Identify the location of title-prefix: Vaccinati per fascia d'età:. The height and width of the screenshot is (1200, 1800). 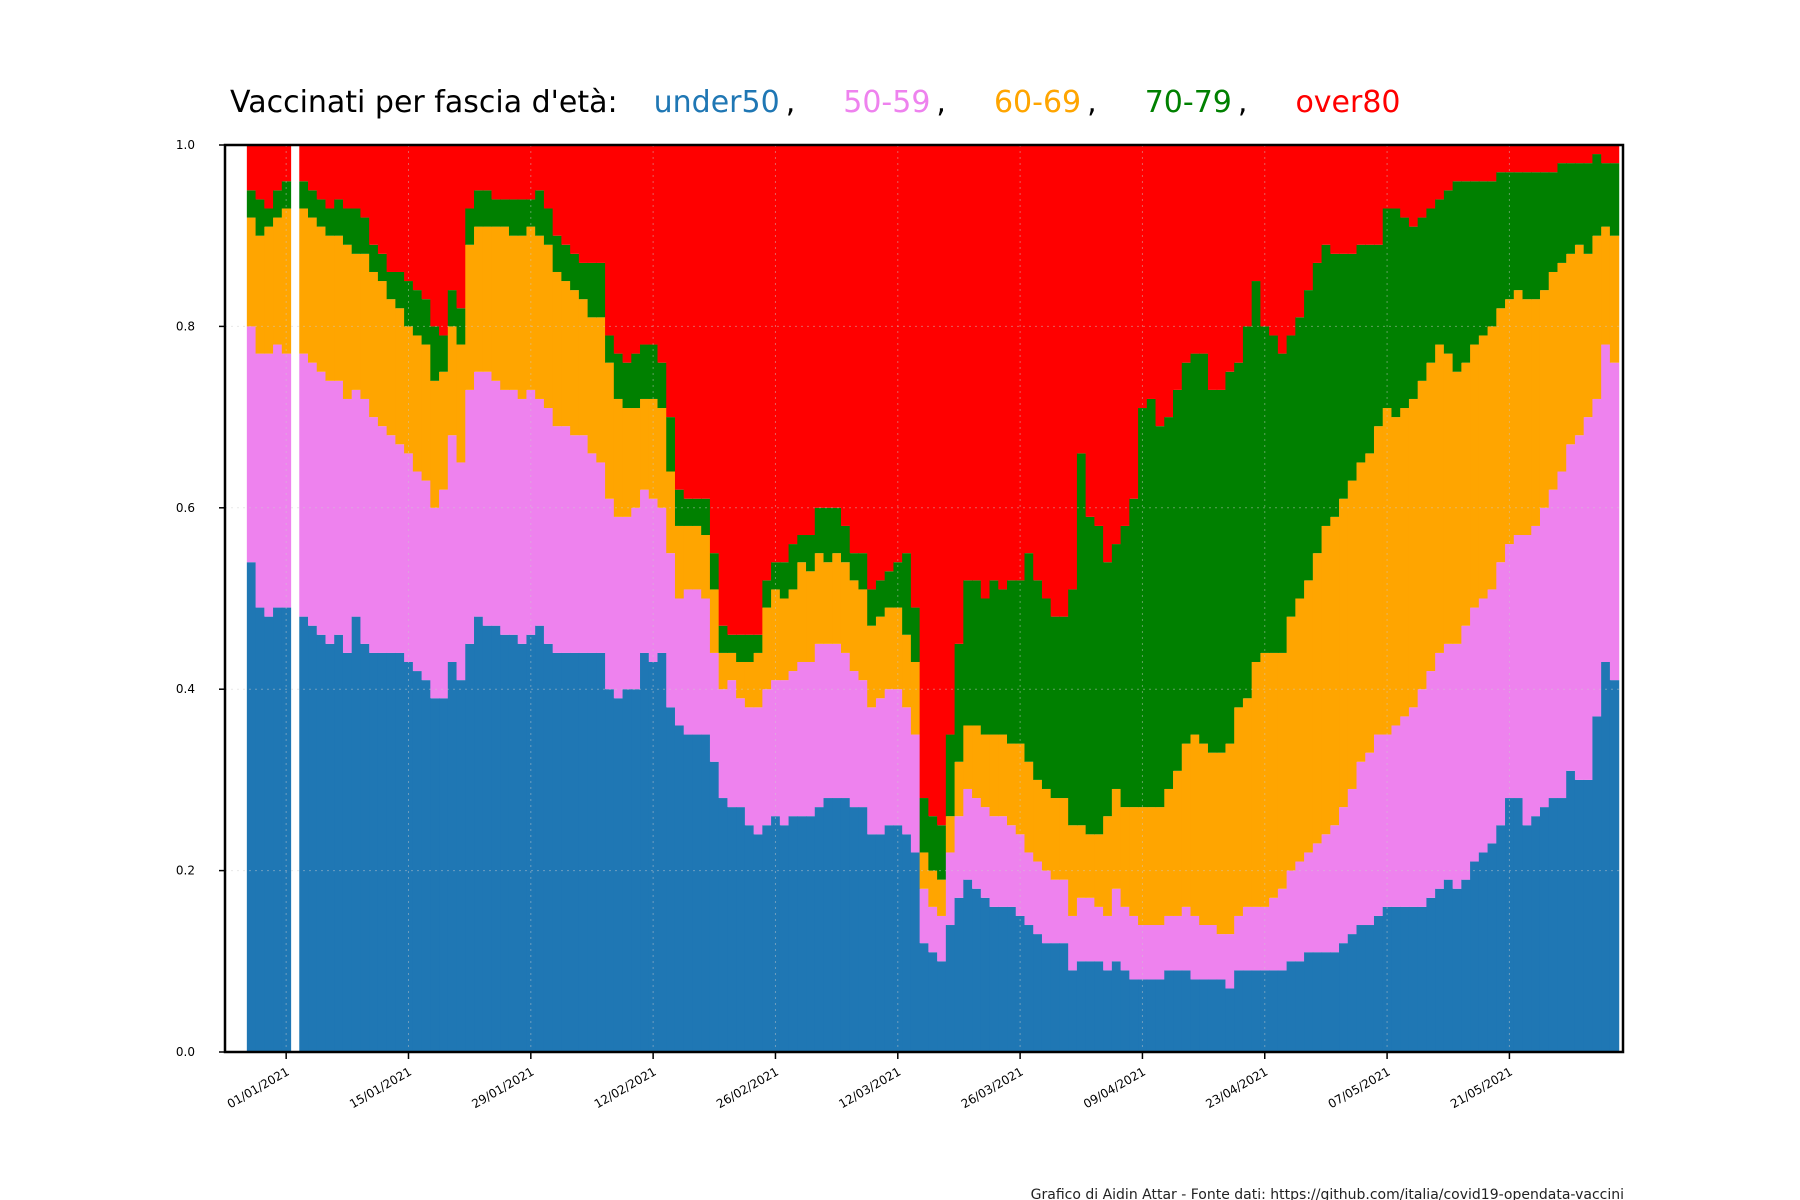
(424, 102).